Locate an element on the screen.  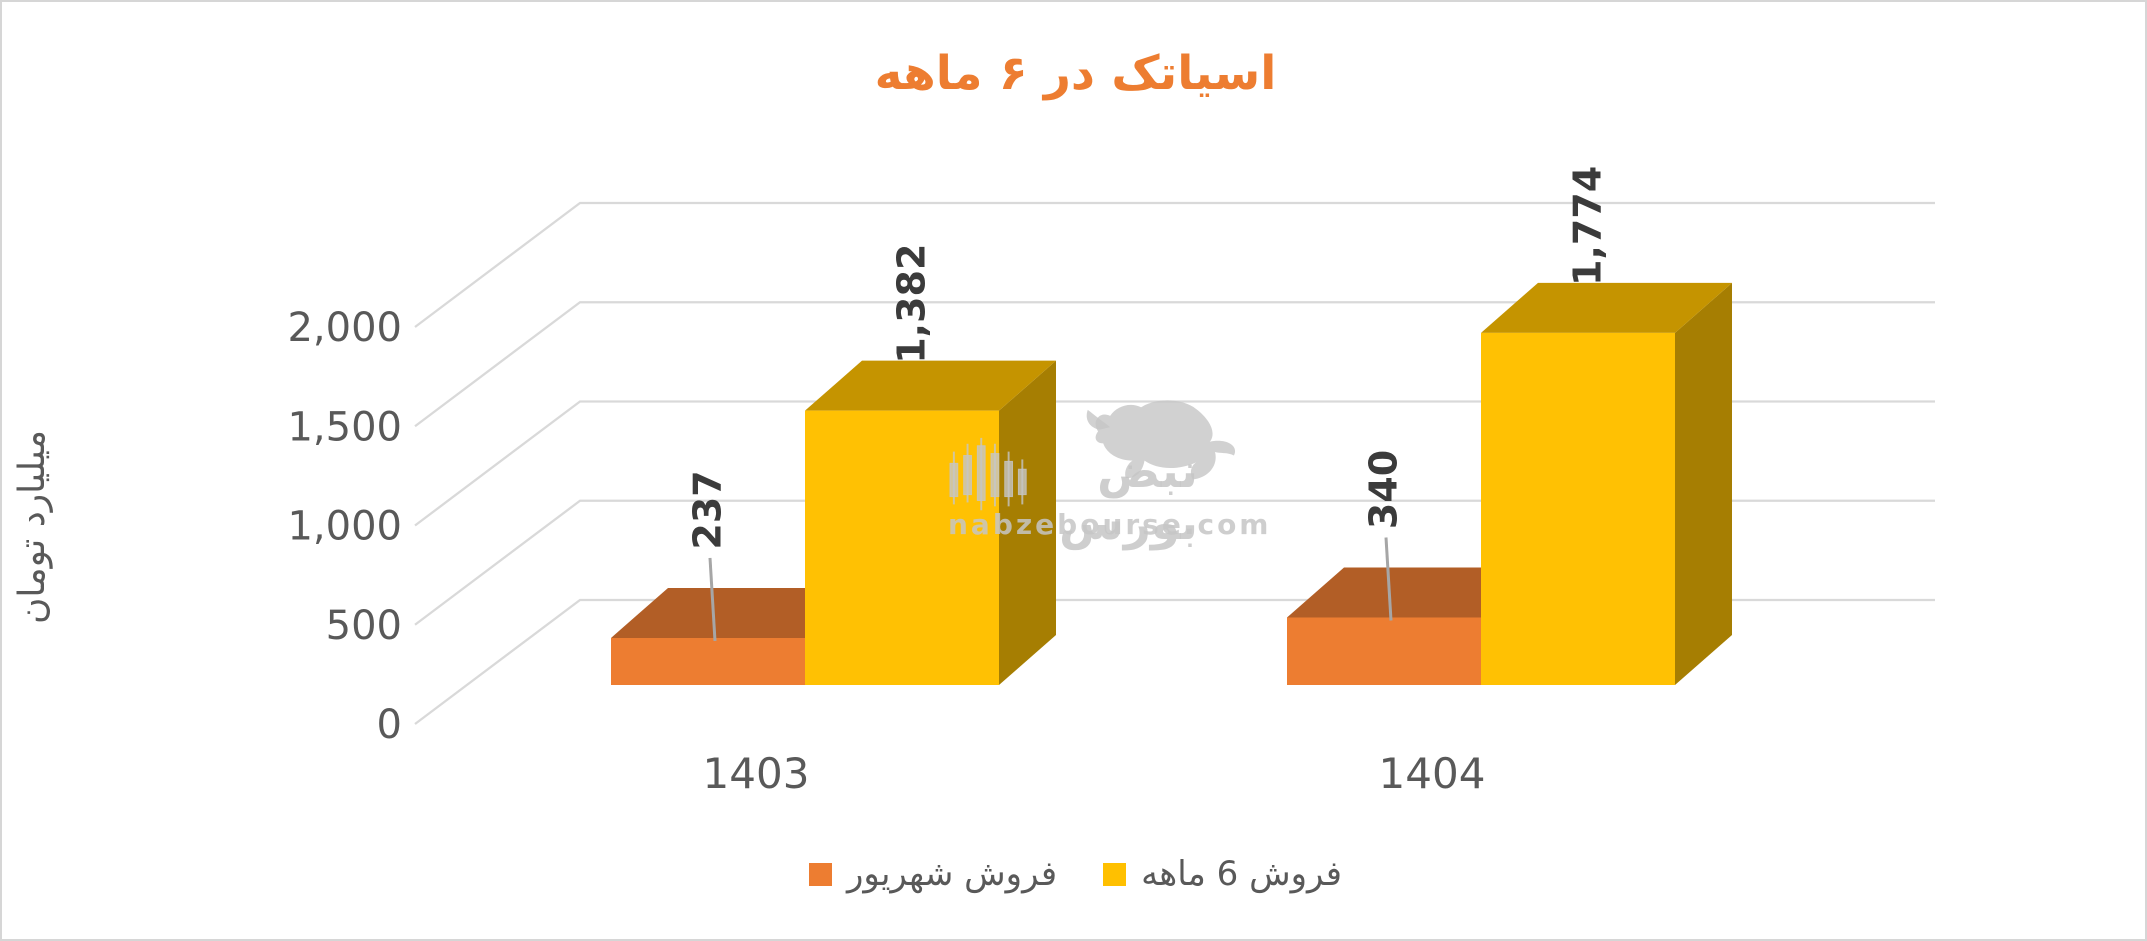
gridline-2000 is located at coordinates (1174, 264).